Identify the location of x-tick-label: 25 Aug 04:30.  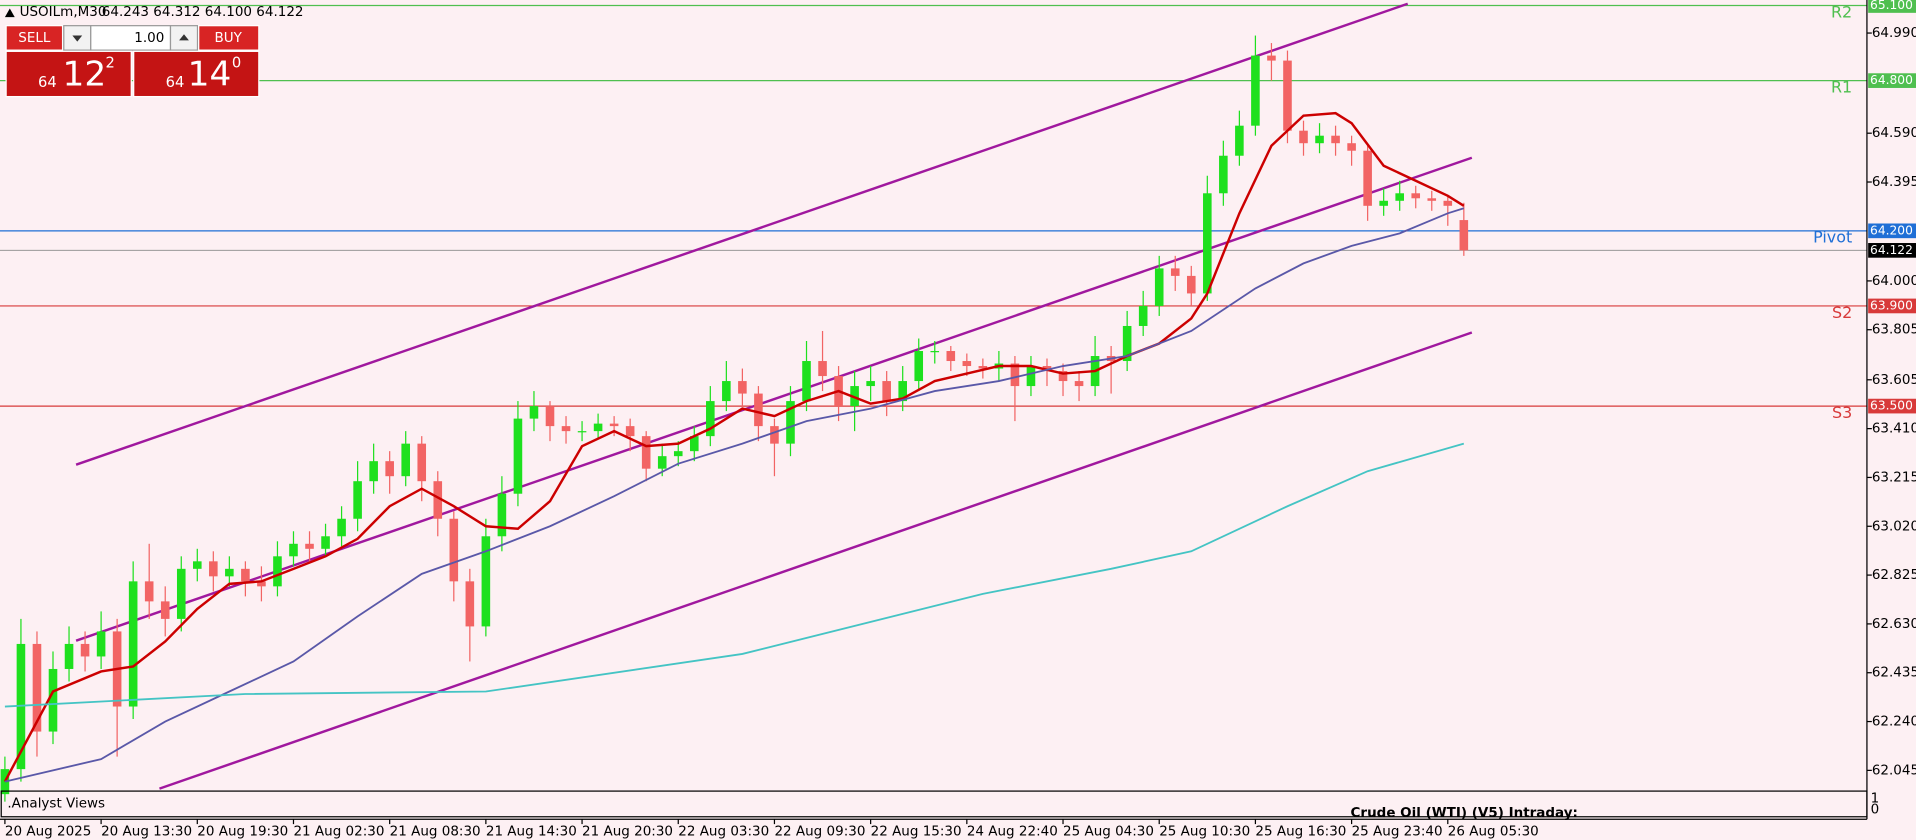
(1108, 831).